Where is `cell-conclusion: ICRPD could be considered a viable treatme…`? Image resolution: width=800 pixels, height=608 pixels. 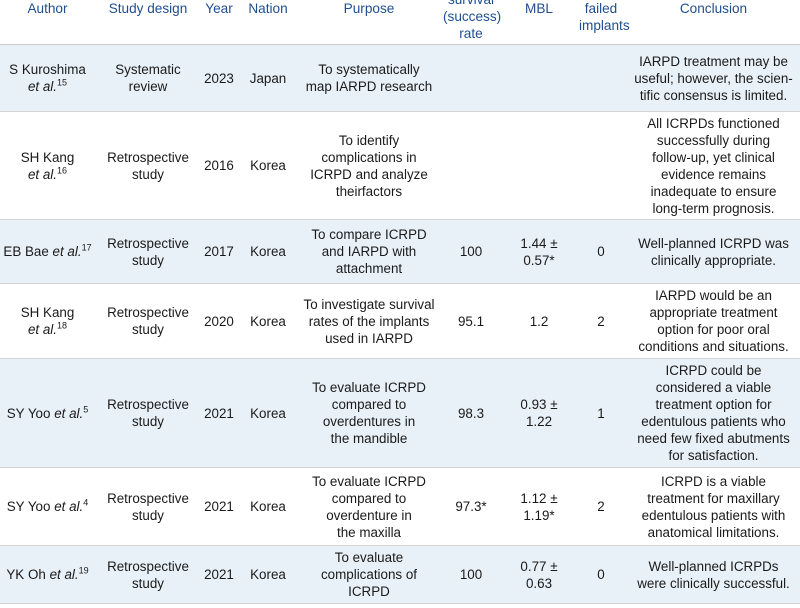
cell-conclusion: ICRPD could be considered a viable treatme… is located at coordinates (713, 413).